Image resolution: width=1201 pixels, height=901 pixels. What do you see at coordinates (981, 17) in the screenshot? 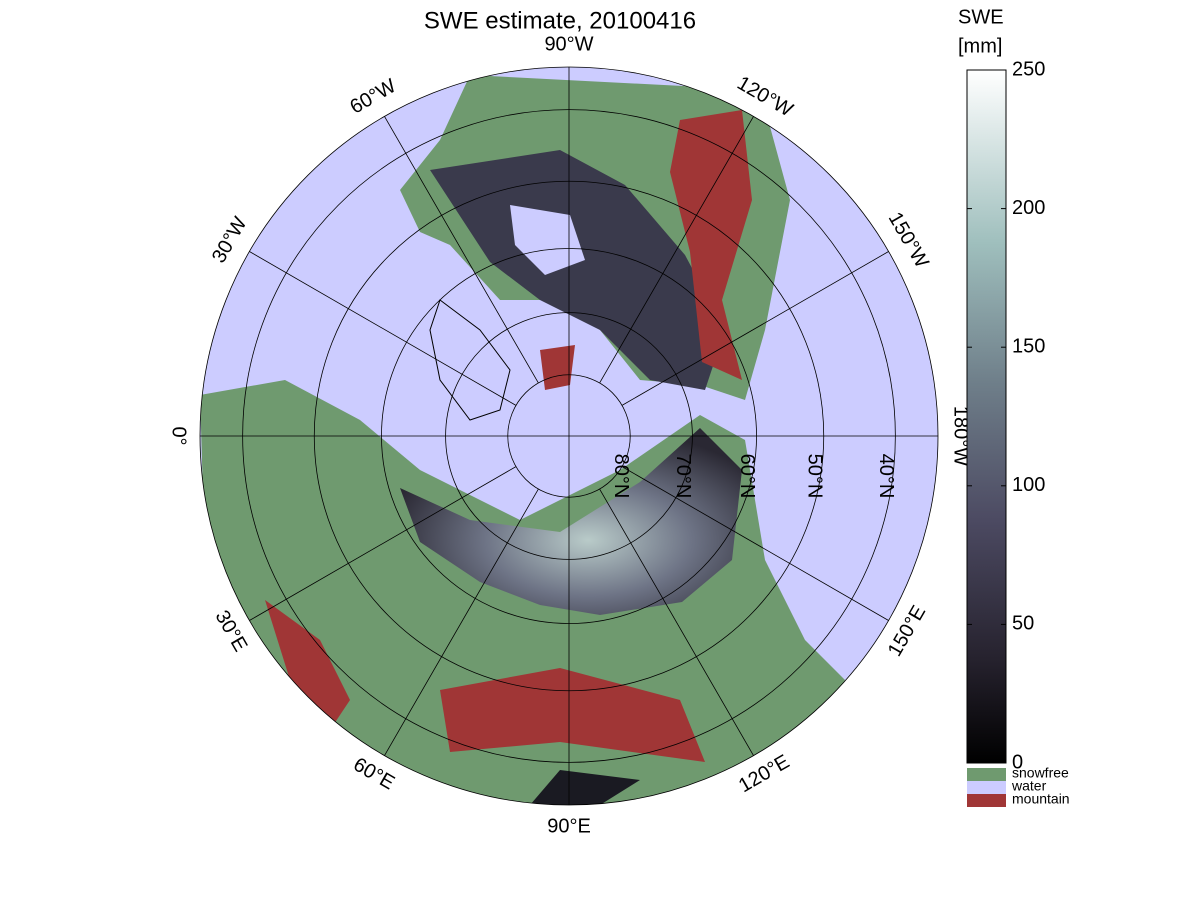
I see `colorbar-title: SWE` at bounding box center [981, 17].